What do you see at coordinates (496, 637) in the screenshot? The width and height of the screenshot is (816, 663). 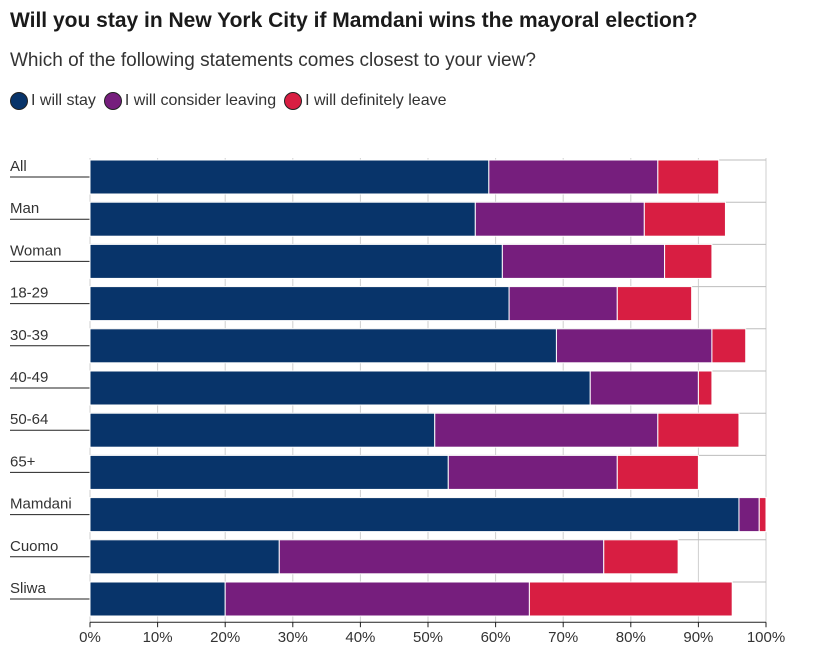 I see `x-tick-label: 60%` at bounding box center [496, 637].